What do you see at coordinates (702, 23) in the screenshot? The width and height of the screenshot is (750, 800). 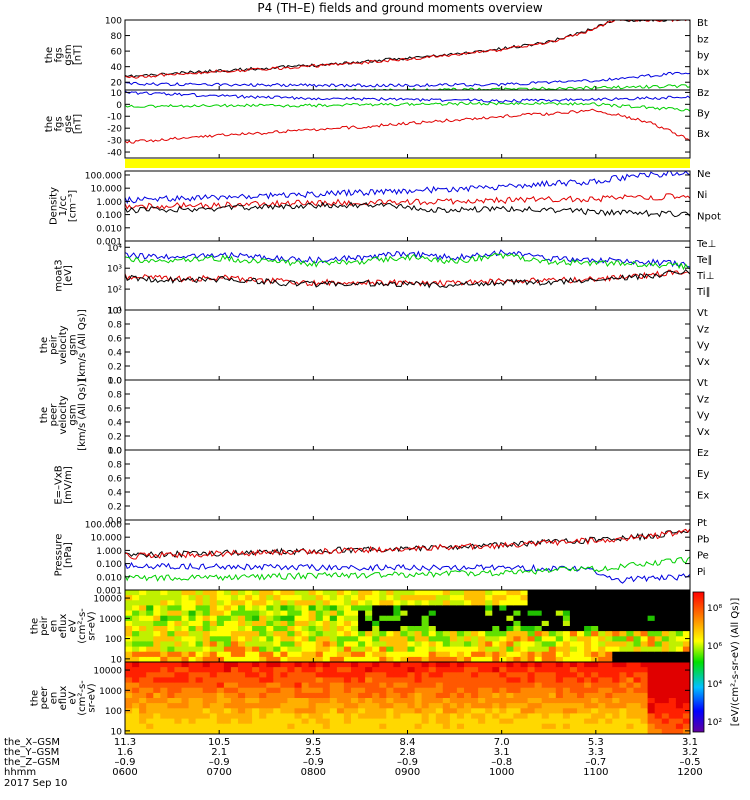 I see `legend-Bt: Bt` at bounding box center [702, 23].